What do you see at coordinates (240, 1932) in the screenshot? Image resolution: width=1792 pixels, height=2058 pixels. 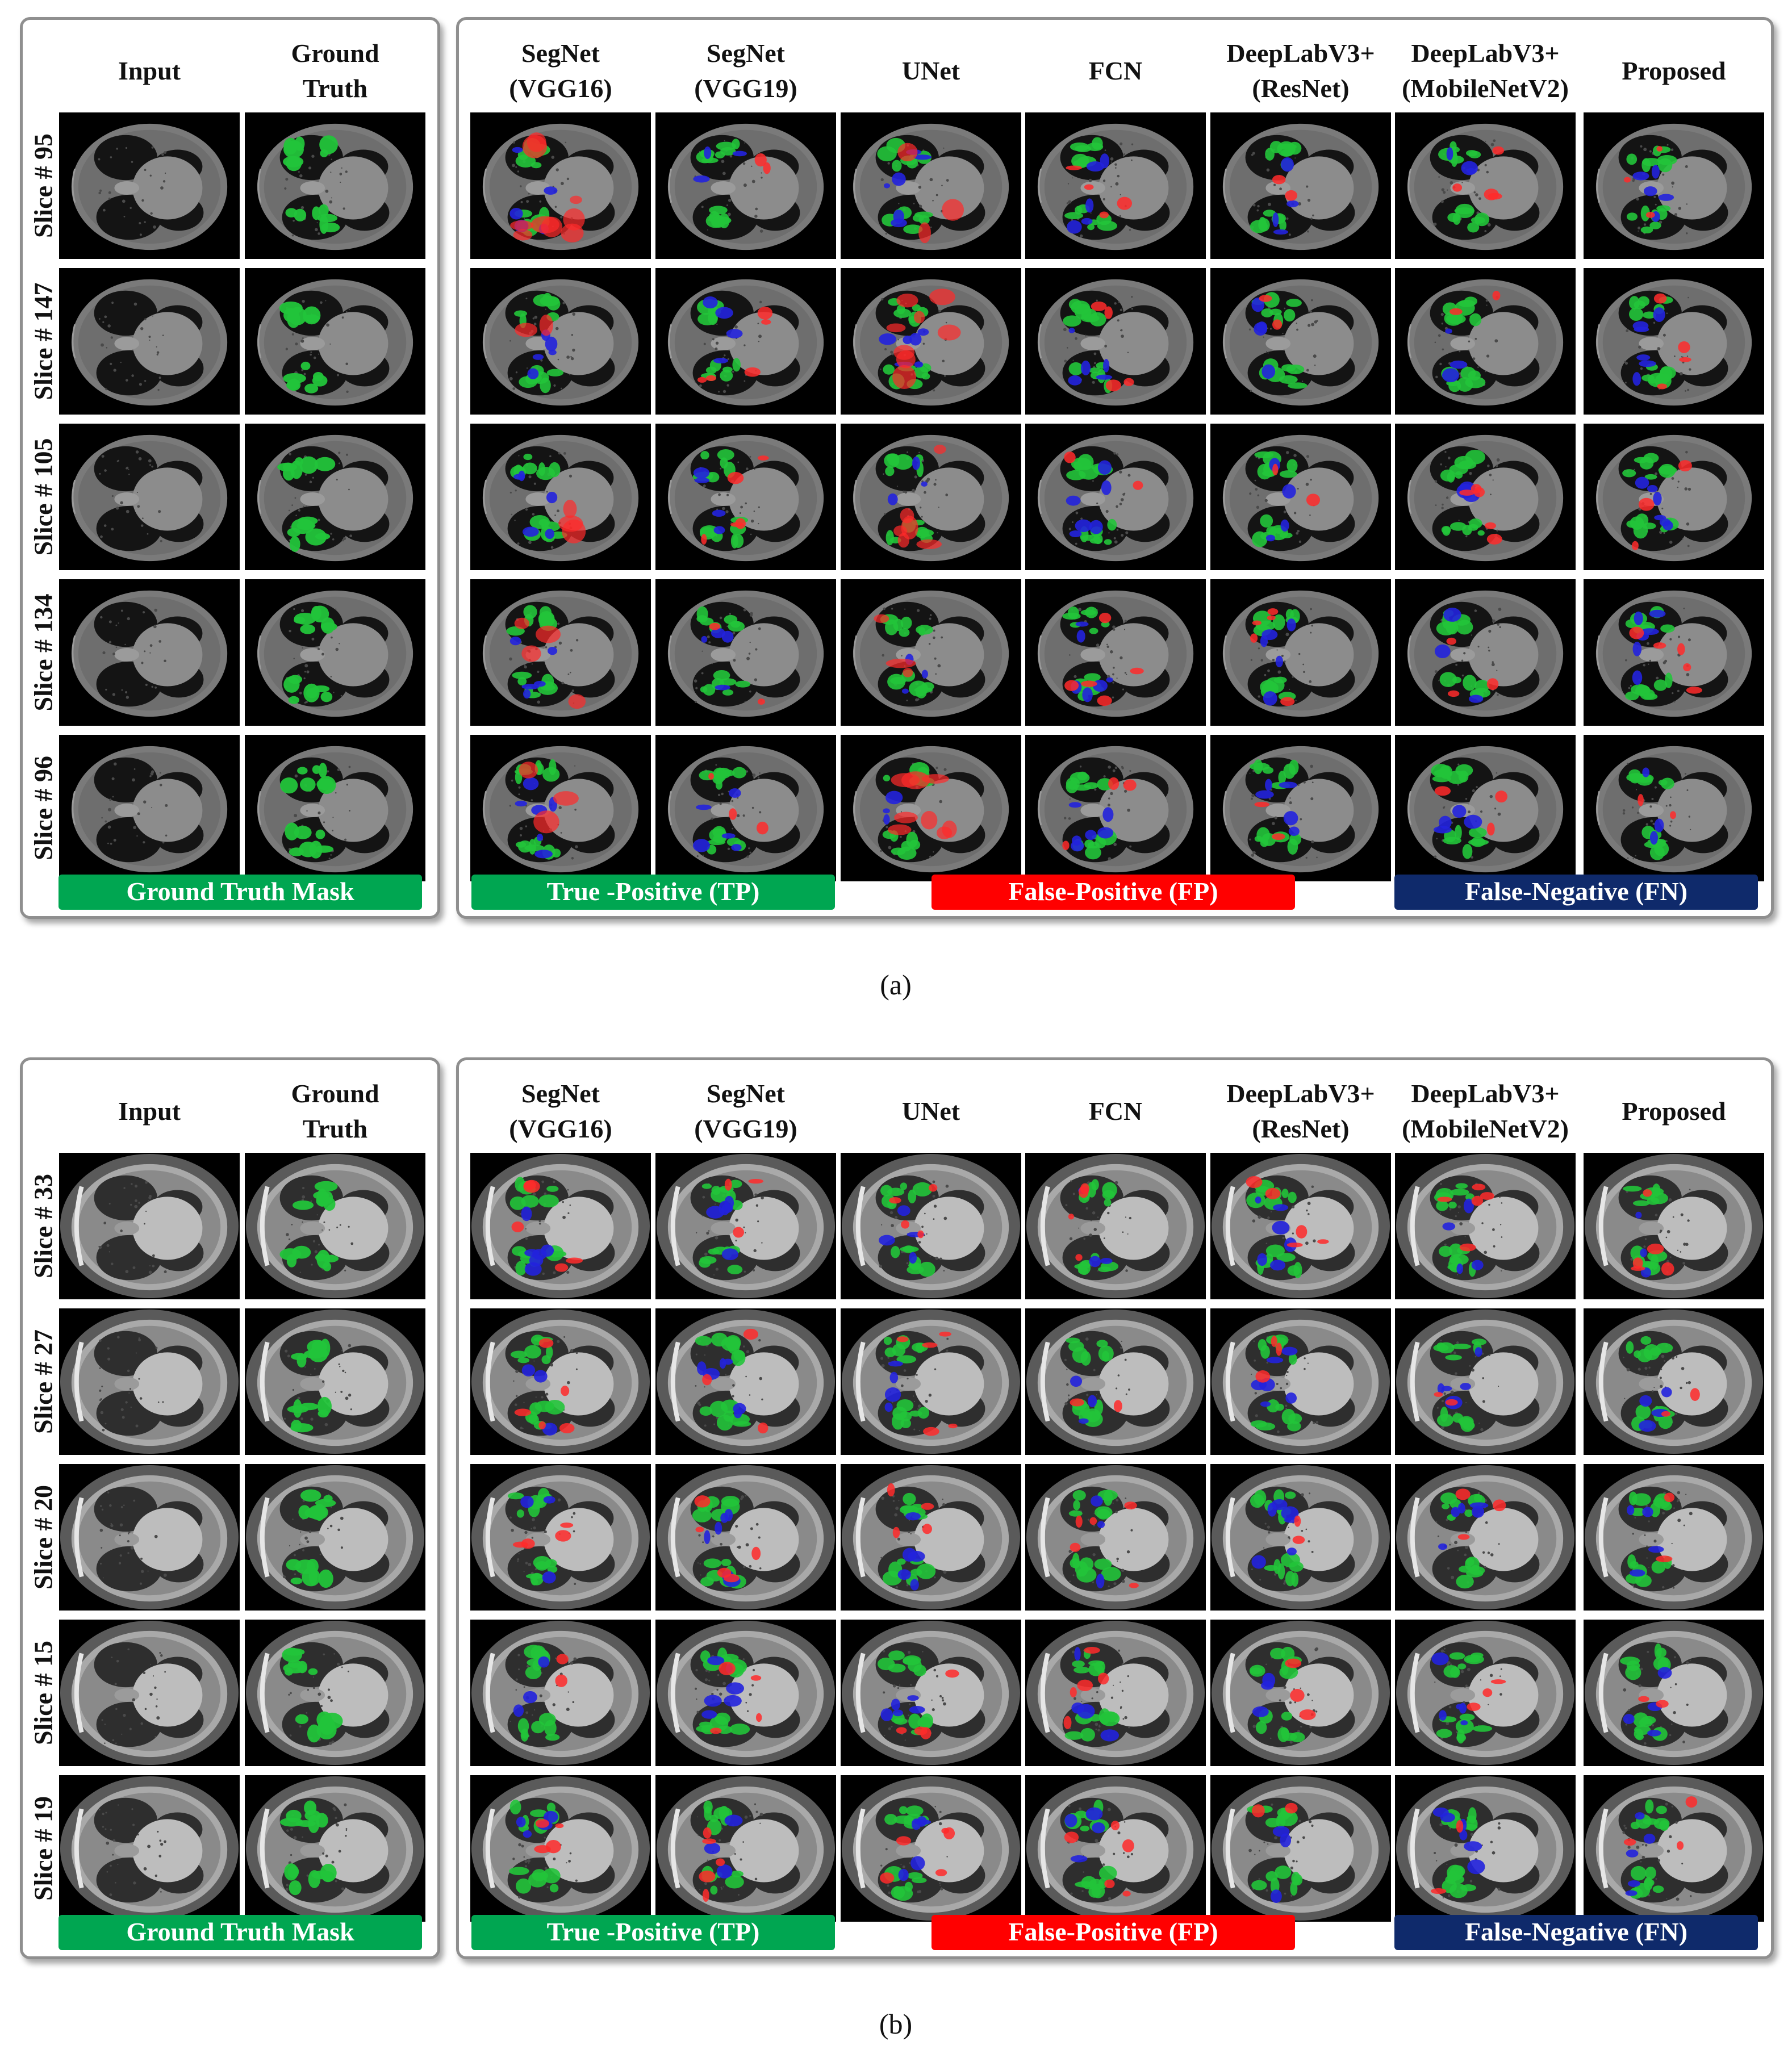 I see `legend-mask: Ground Truth Mask` at bounding box center [240, 1932].